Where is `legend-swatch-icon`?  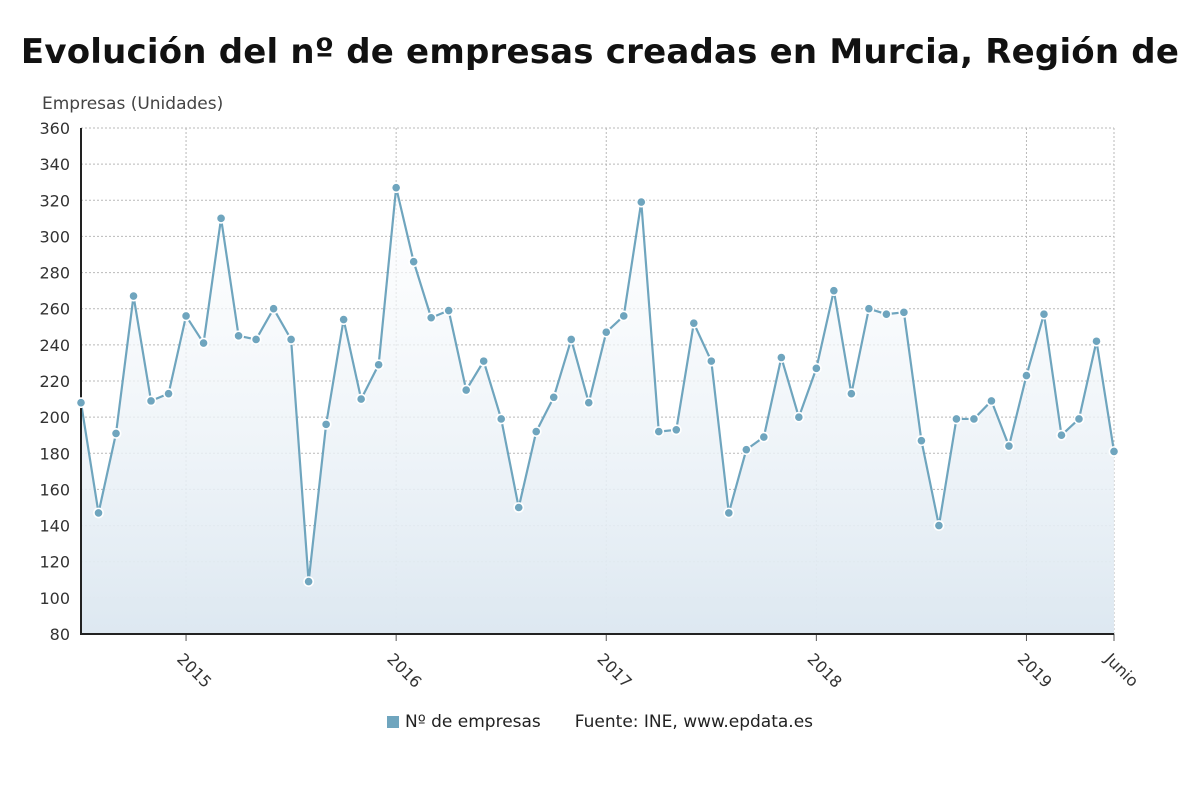
legend-swatch-icon is located at coordinates (392, 722).